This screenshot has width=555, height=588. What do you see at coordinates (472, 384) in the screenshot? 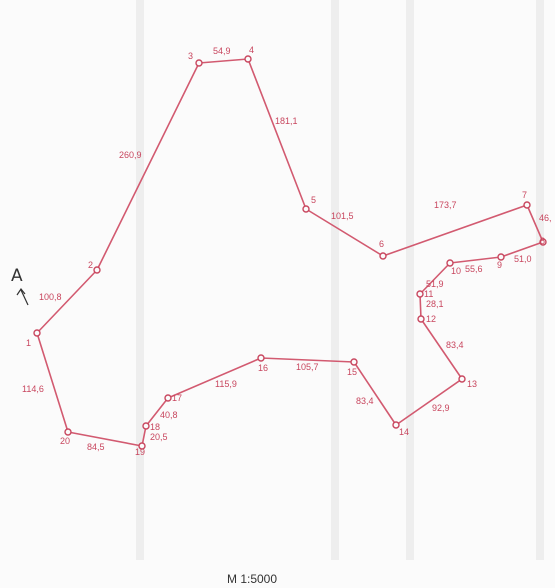
I see `vertex-label-13: 13` at bounding box center [472, 384].